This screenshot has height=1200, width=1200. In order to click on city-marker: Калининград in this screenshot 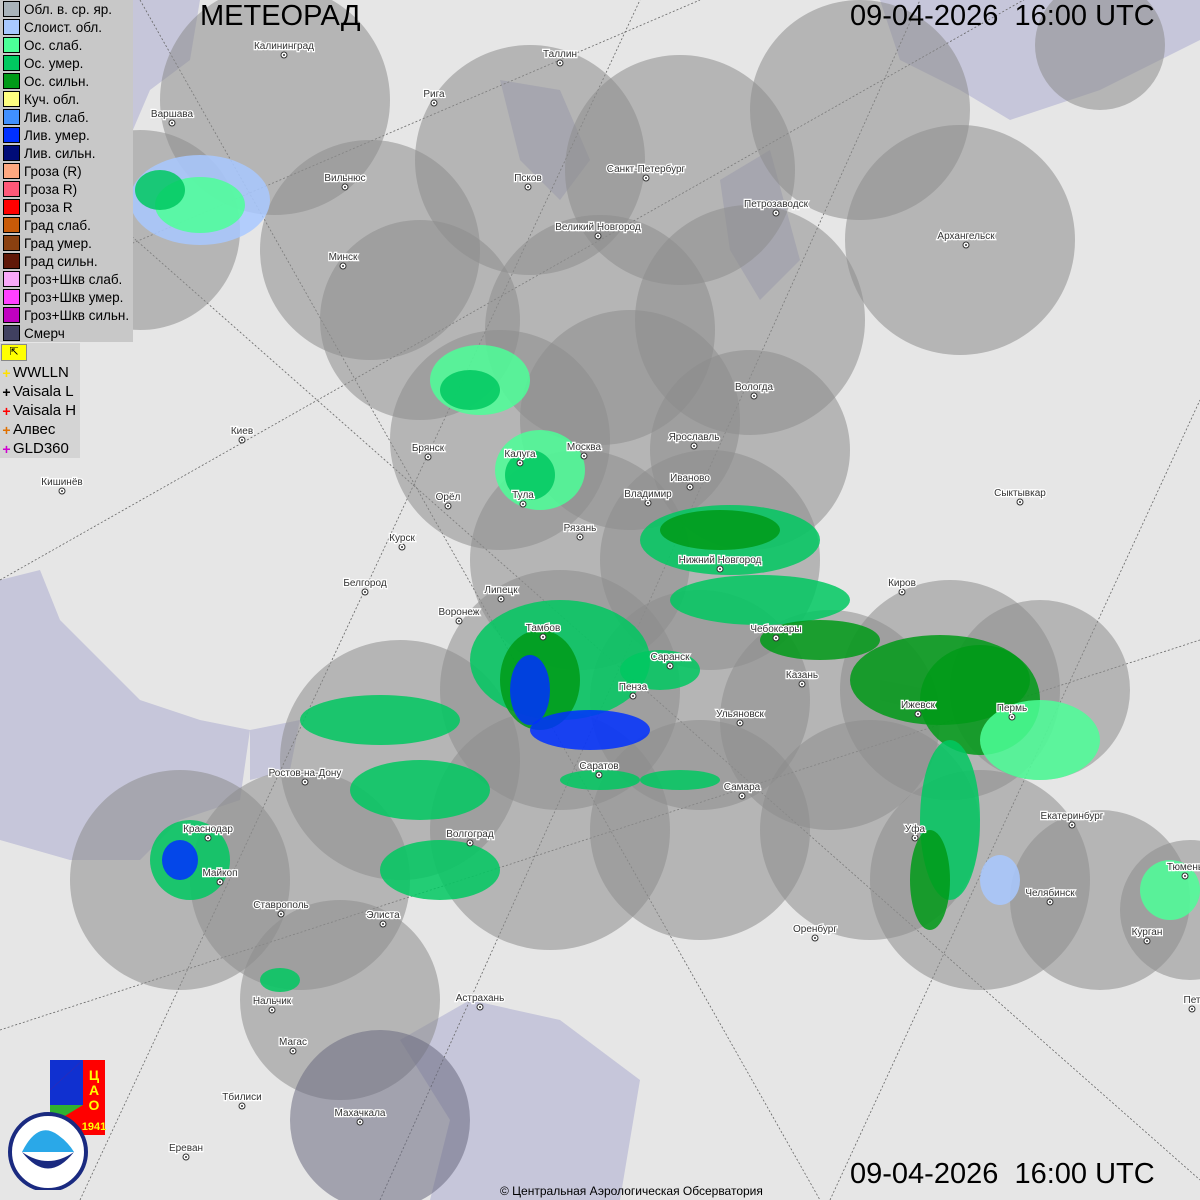, I will do `click(284, 49)`.